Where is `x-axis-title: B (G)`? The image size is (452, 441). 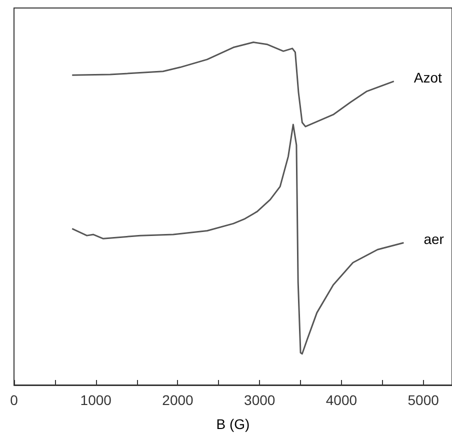
x-axis-title: B (G) is located at coordinates (233, 424).